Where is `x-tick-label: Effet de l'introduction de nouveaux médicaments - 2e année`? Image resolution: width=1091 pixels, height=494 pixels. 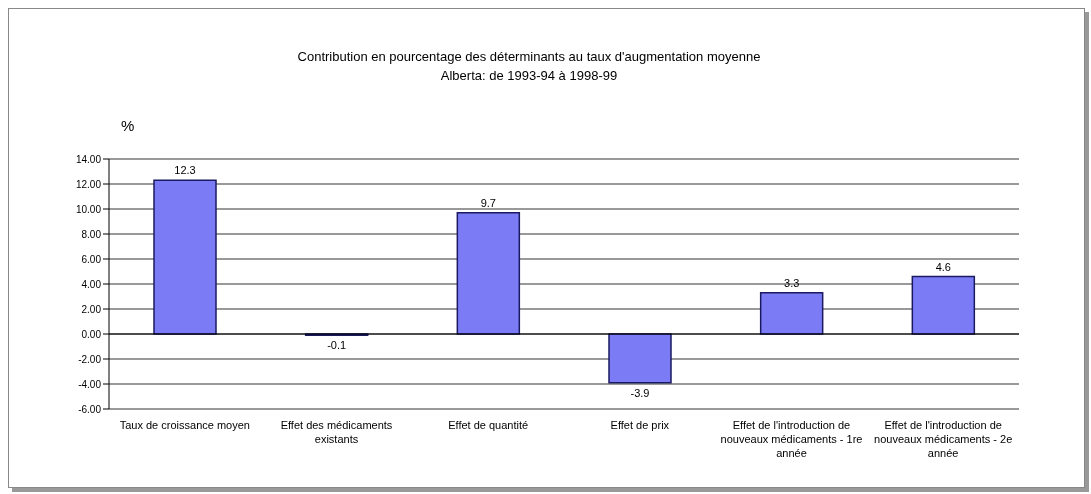 x-tick-label: Effet de l'introduction de nouveaux médicaments - 2e année is located at coordinates (943, 439).